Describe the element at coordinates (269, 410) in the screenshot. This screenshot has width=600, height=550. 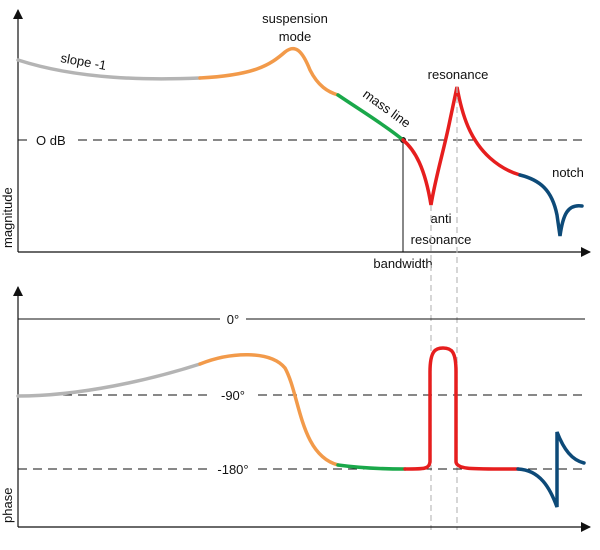
I see `phase-suspension-segment` at that location.